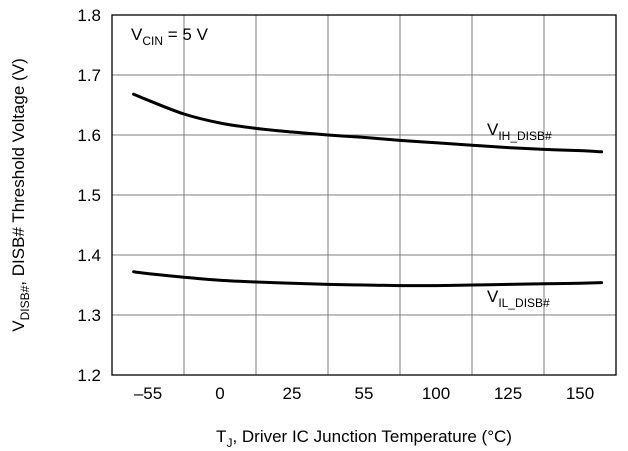 The image size is (628, 451). I want to click on y-tick-label: 1.8, so click(89, 15).